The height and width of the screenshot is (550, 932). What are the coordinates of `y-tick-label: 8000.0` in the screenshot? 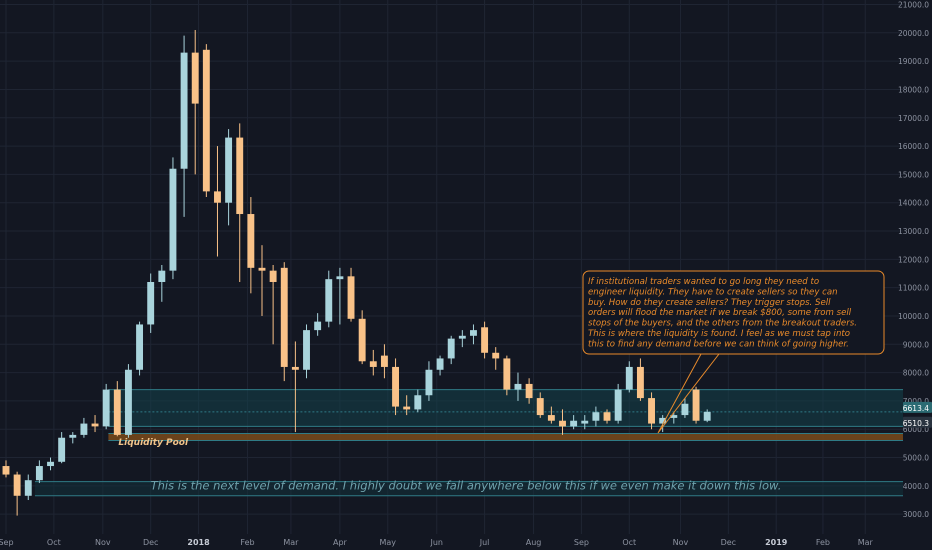 It's located at (916, 373).